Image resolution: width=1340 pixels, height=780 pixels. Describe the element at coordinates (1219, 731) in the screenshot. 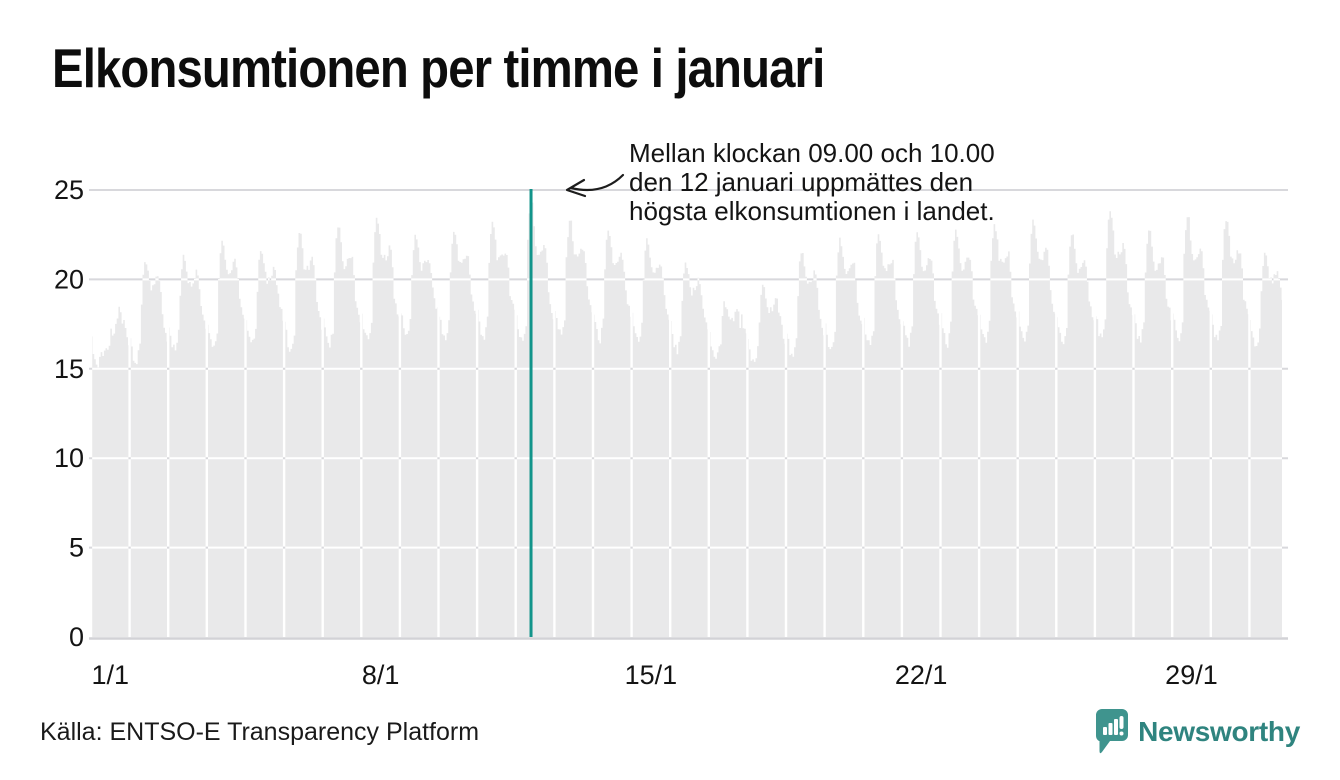

I see `brand-name: Newsworthy` at that location.